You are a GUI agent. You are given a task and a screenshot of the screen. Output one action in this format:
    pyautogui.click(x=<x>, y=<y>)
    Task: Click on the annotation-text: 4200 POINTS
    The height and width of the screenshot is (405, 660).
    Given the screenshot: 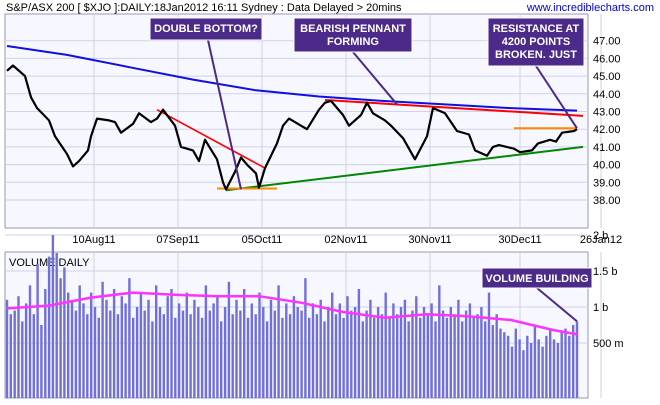 What is the action you would take?
    pyautogui.click(x=536, y=42)
    